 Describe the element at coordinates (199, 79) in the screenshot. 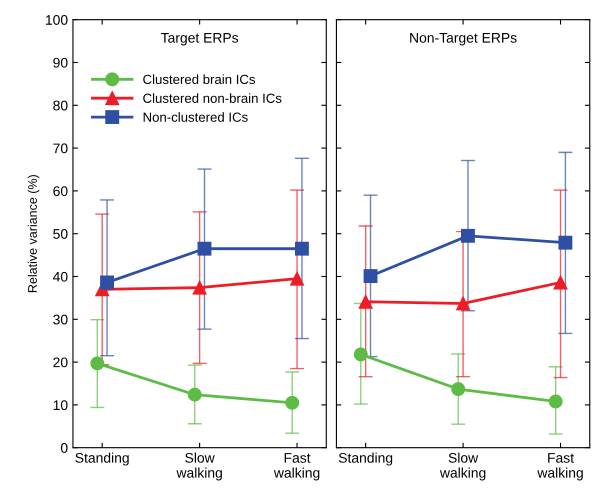

I see `legend-label: Clustered brain ICs` at that location.